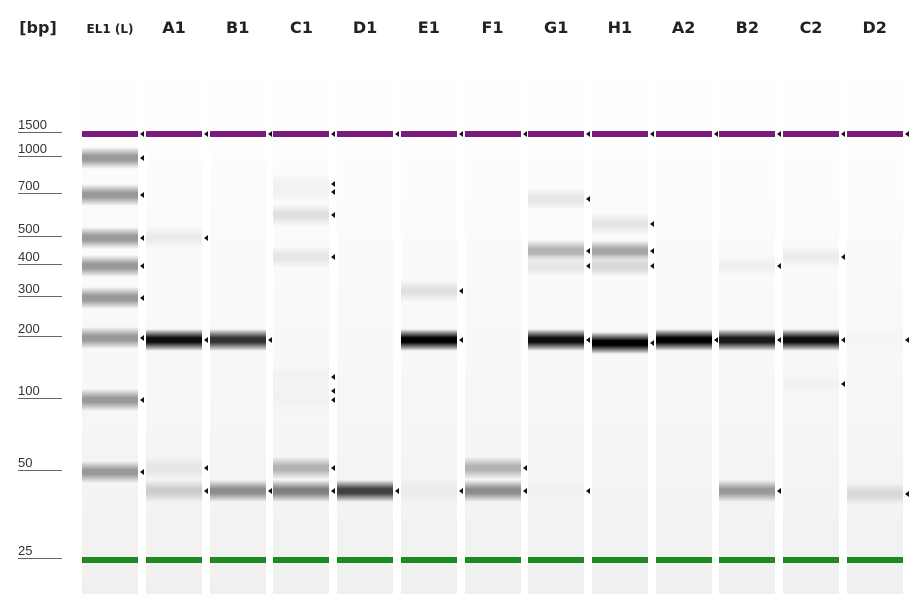 The width and height of the screenshot is (920, 612). Describe the element at coordinates (747, 27) in the screenshot. I see `lane-header: B2` at that location.